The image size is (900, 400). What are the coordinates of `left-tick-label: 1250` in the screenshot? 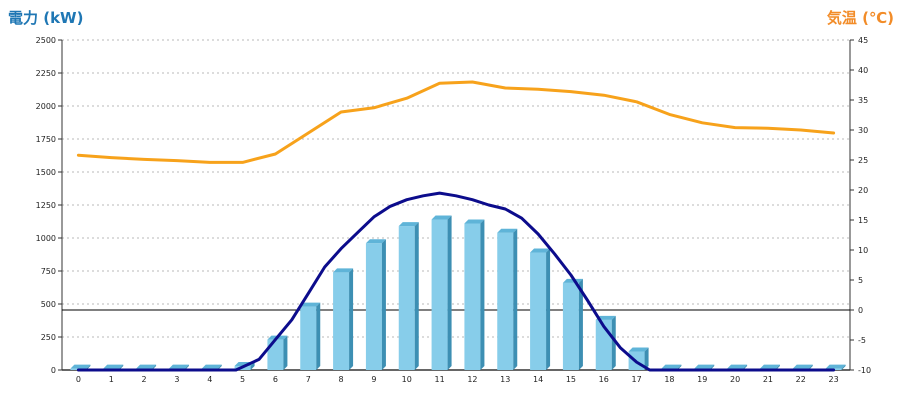 It's located at (46, 205).